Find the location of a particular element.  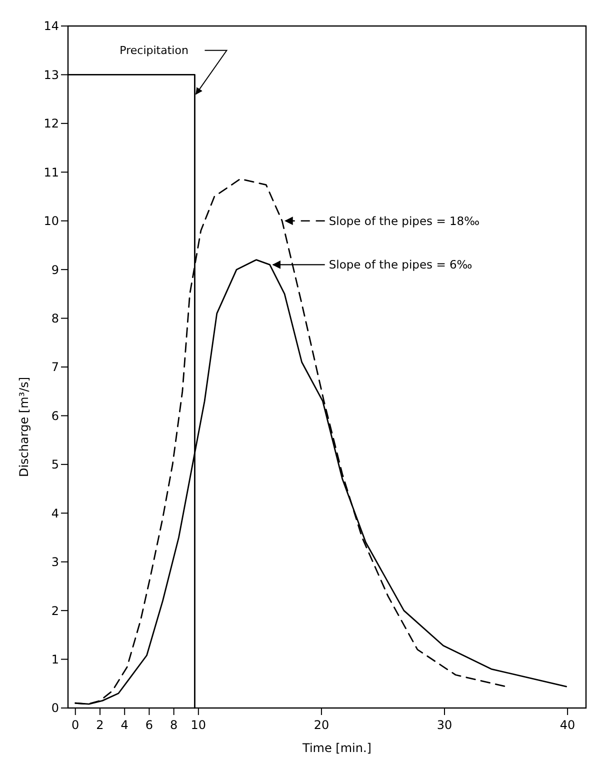

y-tick-label: 6 is located at coordinates (55, 415).